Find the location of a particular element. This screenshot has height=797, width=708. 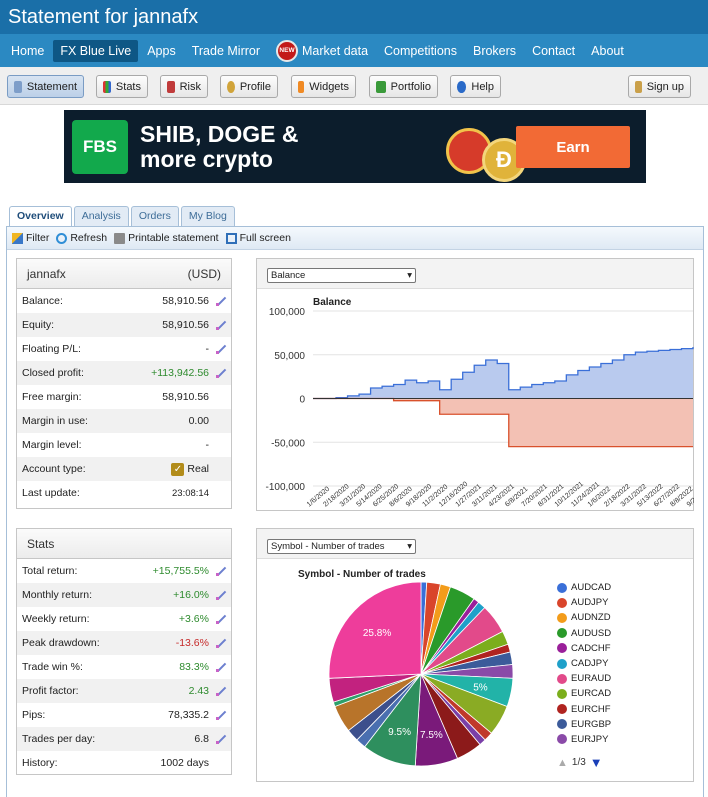

filter-button: Filter is located at coordinates (30, 238).